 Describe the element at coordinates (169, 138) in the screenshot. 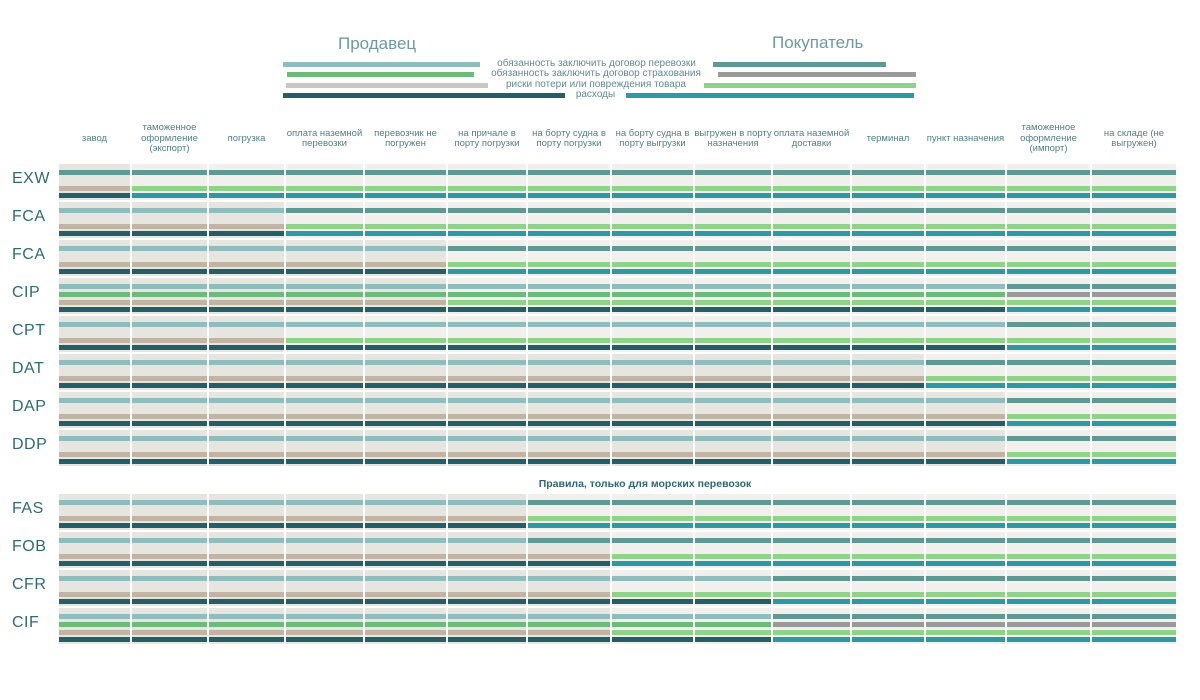

I see `column-header: таможенное оформление (экспорт)` at that location.